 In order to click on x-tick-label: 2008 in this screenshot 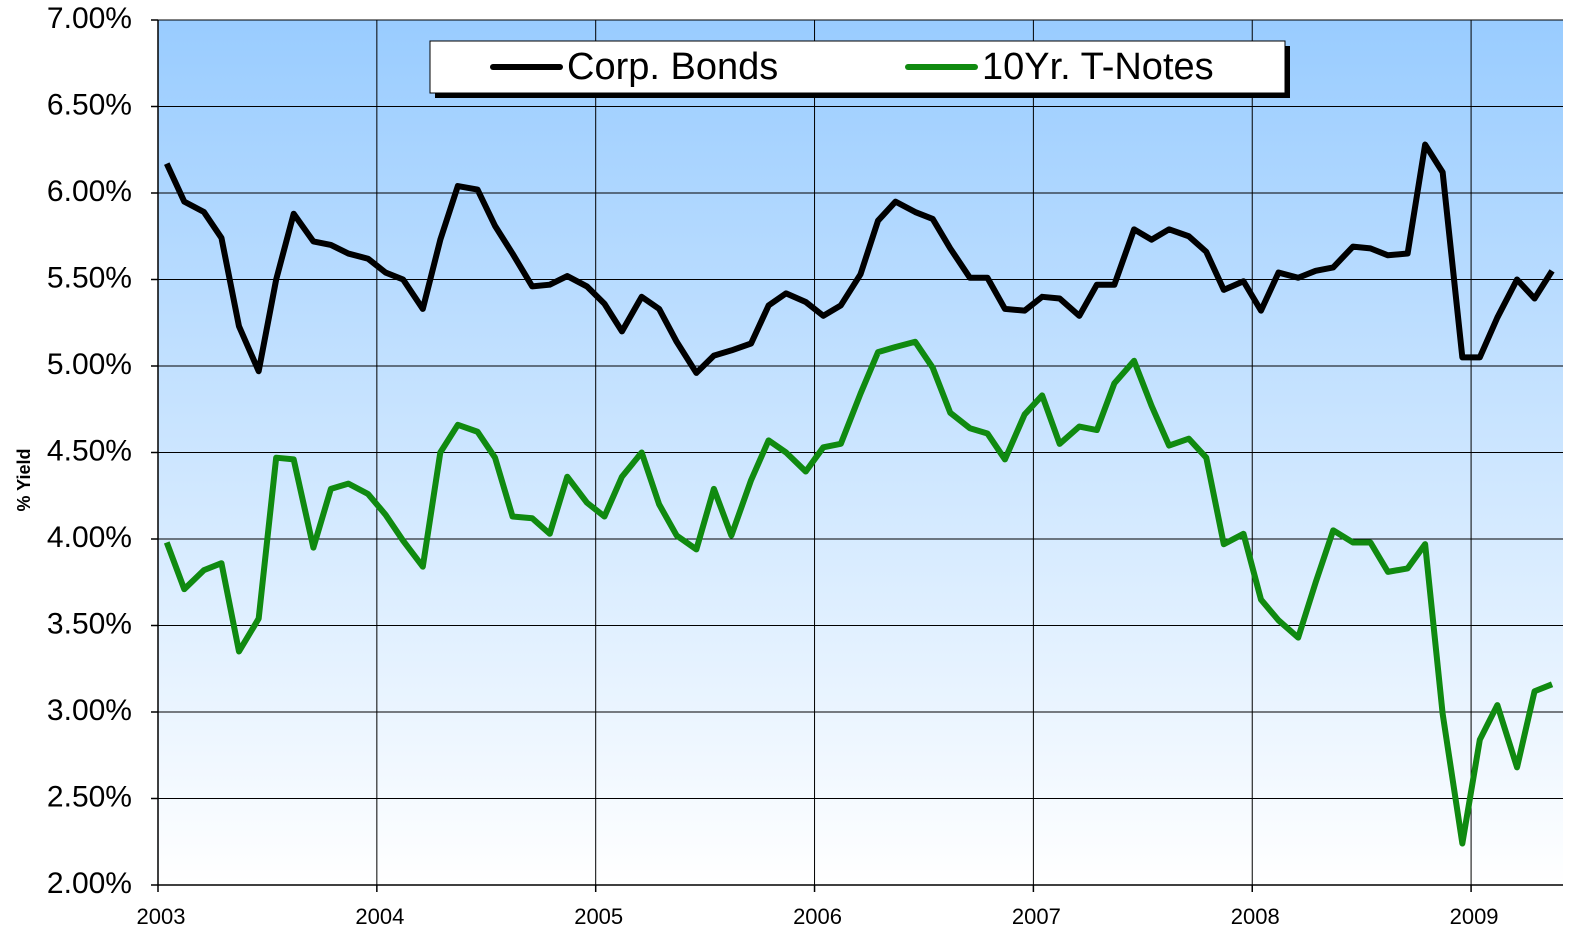, I will do `click(1255, 916)`.